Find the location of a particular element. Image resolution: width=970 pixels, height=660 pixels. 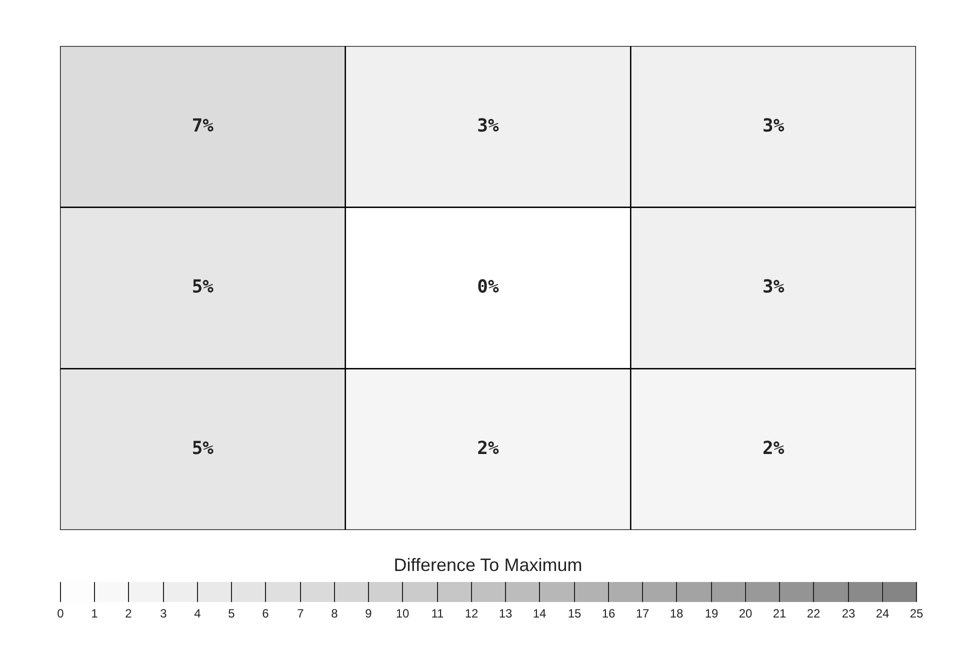

color-bar-label: 21 is located at coordinates (779, 613).